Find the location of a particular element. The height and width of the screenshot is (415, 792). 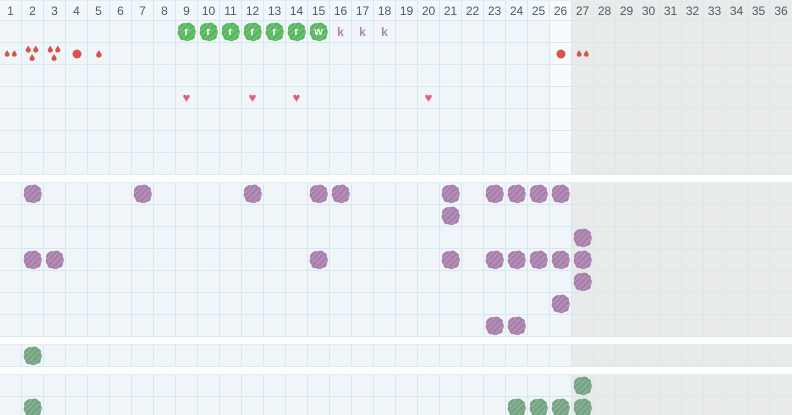

day-header-cell: 14 is located at coordinates (297, 10).